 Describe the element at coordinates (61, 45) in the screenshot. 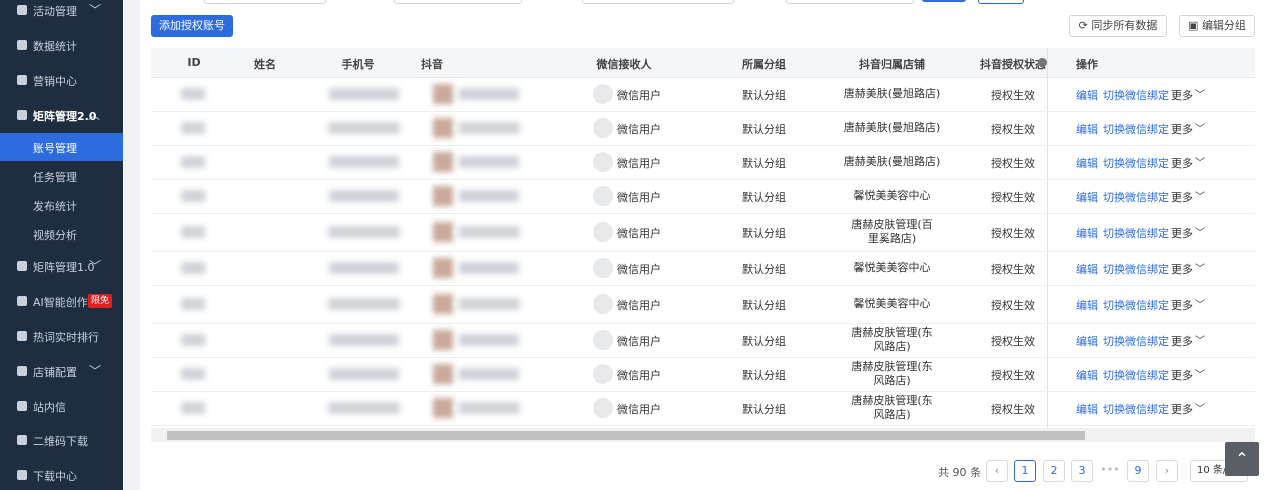

I see `nav-item: 数据统计` at that location.